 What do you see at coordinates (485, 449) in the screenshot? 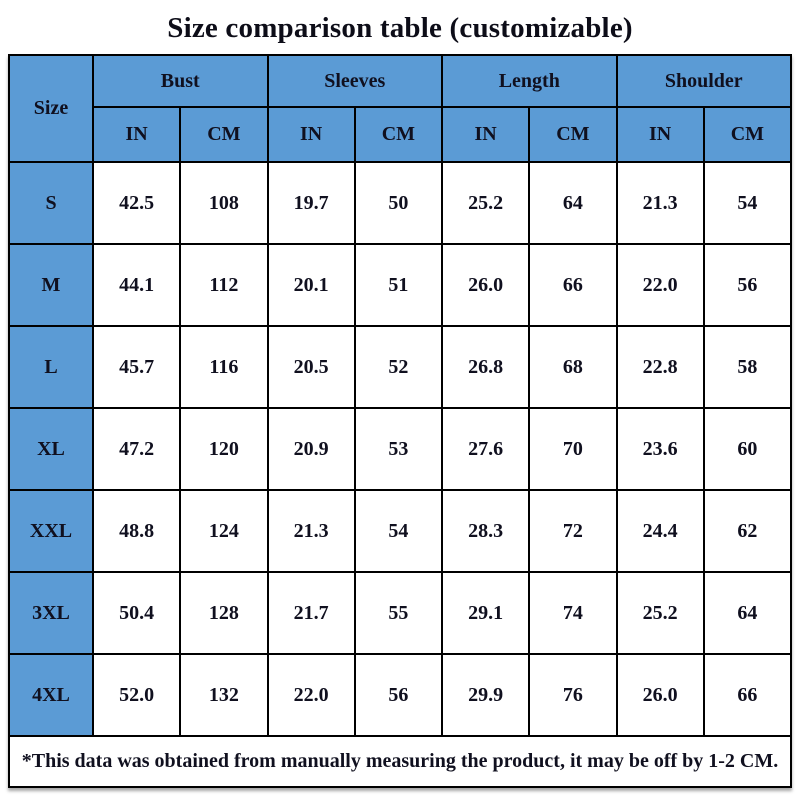
I see `table-cell: 27.6` at bounding box center [485, 449].